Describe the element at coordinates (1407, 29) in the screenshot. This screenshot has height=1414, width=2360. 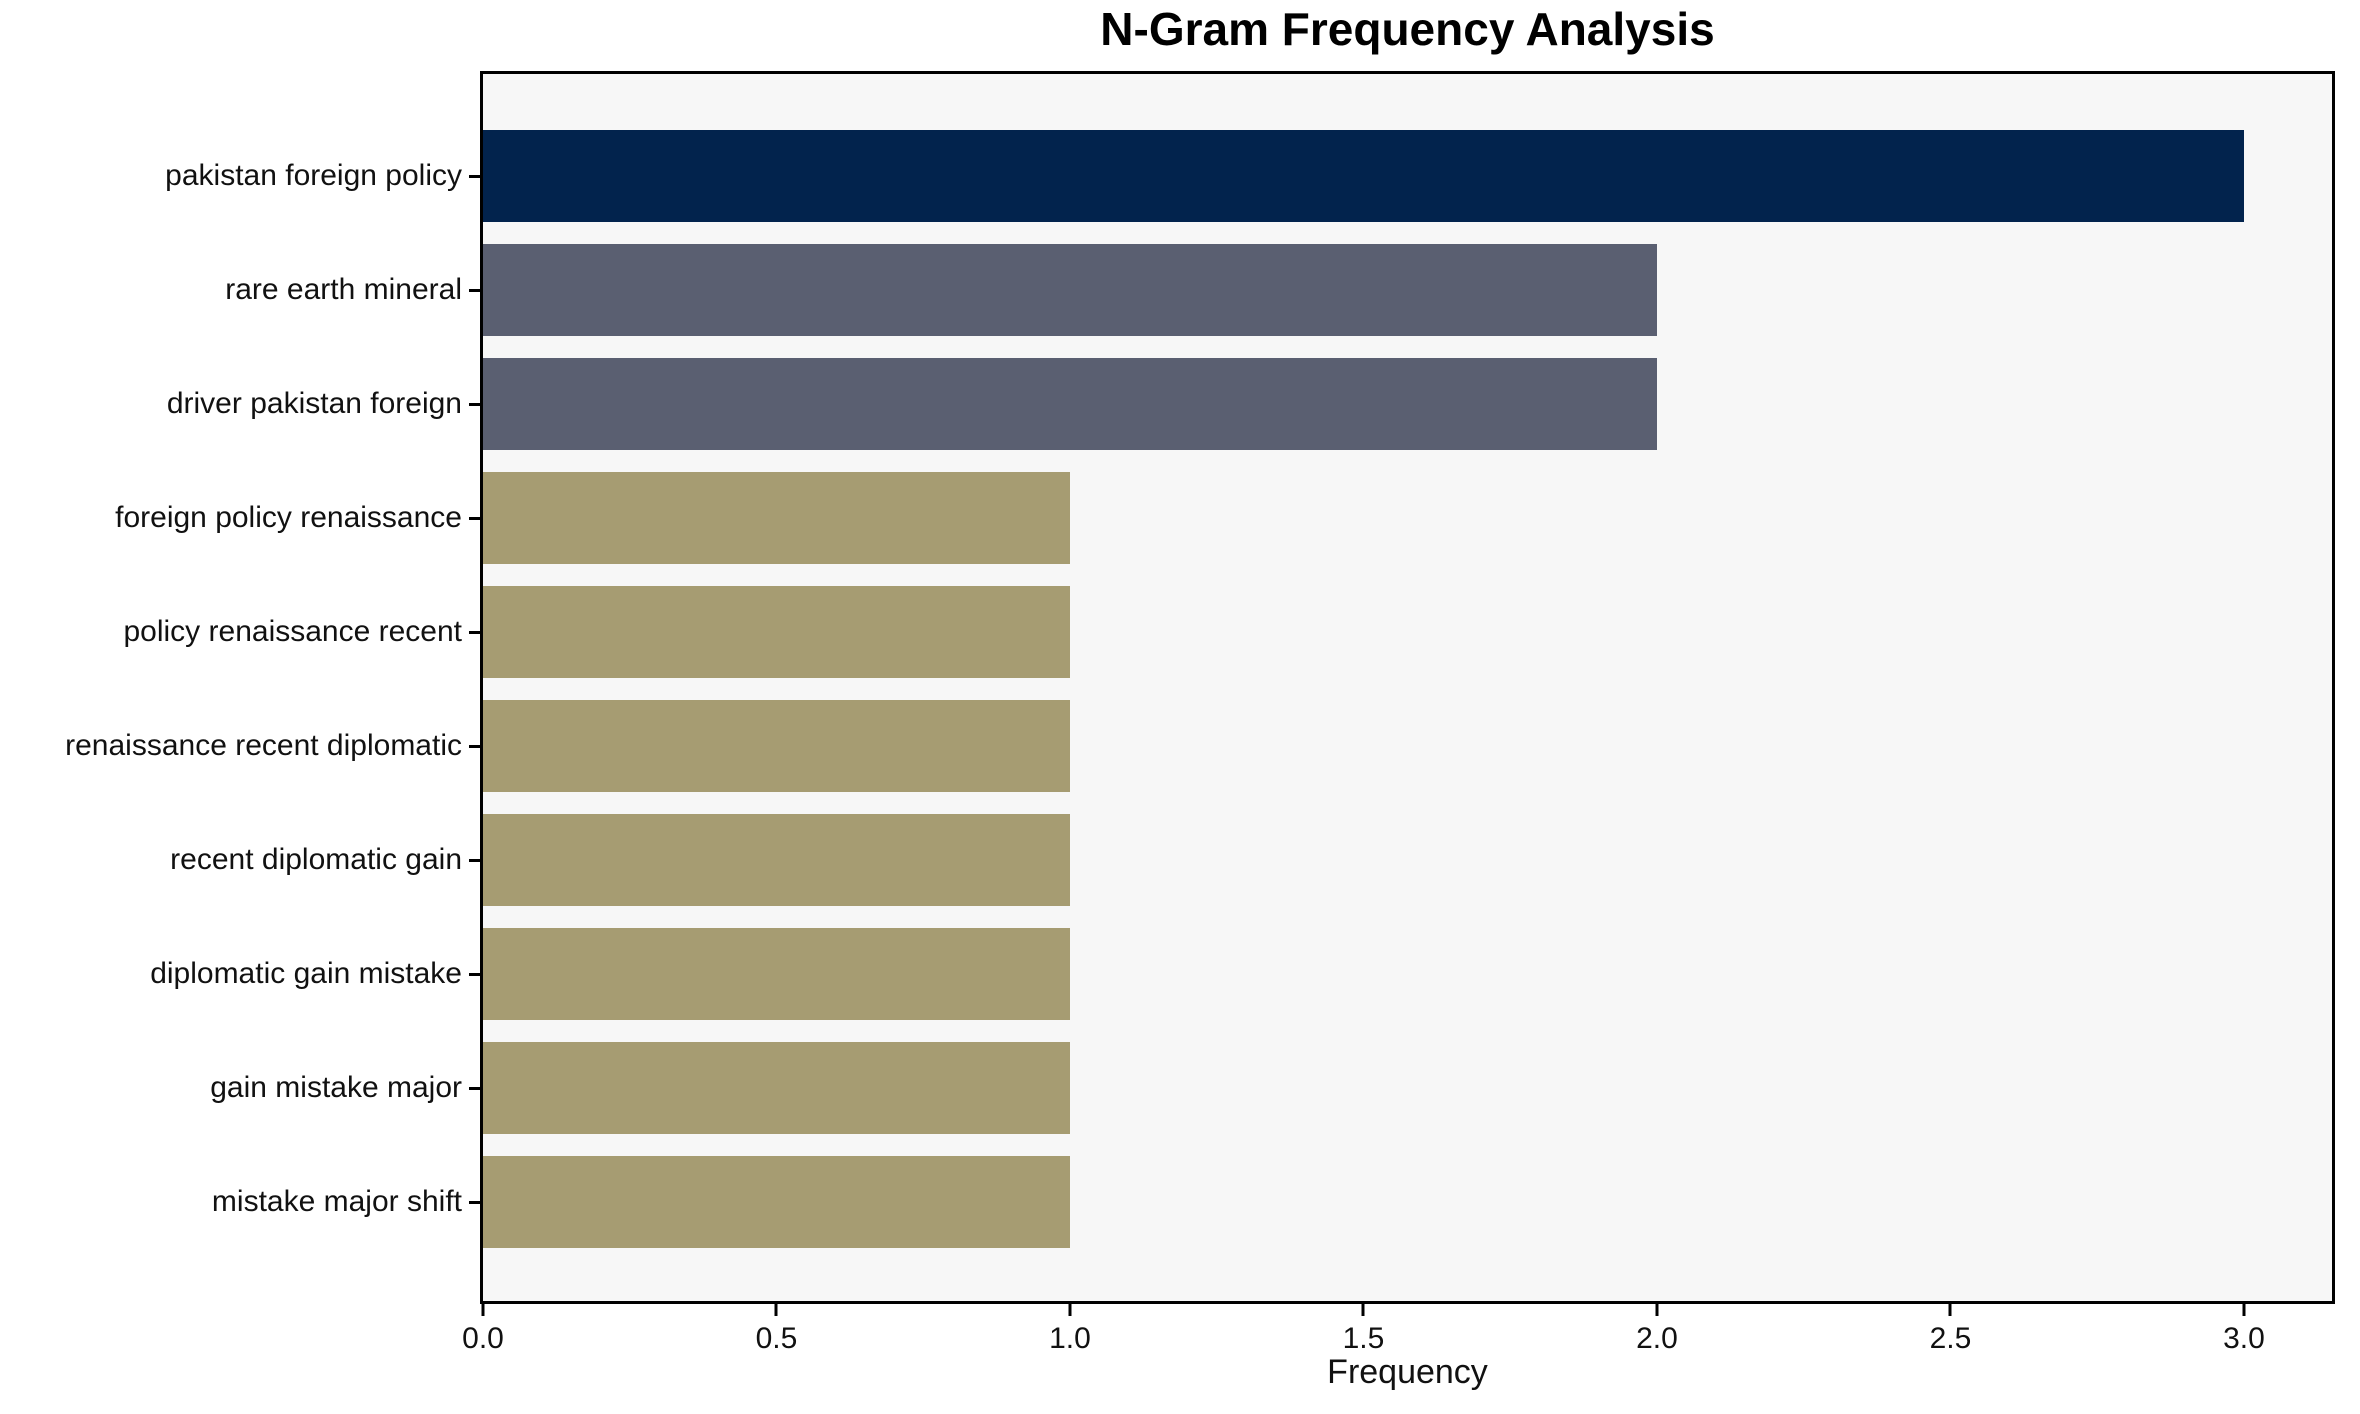
I see `chart-title: N-Gram Frequency Analysis` at that location.